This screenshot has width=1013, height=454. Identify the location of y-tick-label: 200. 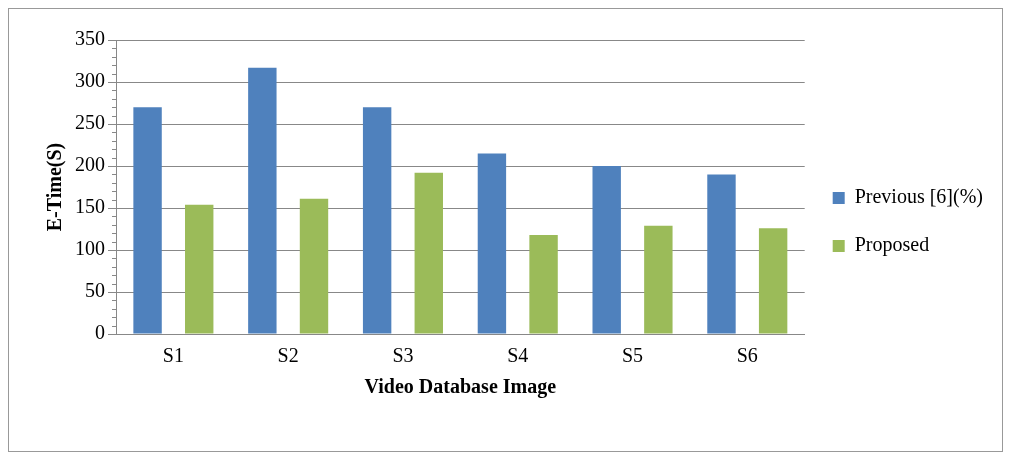
(90, 164).